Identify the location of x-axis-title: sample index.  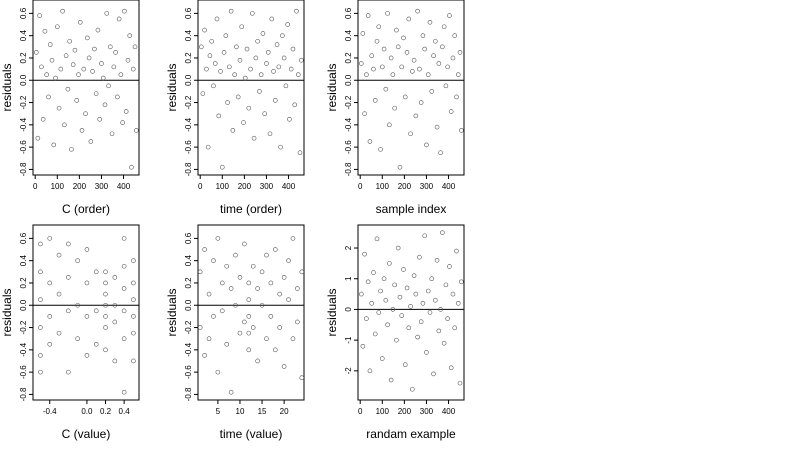
(411, 209).